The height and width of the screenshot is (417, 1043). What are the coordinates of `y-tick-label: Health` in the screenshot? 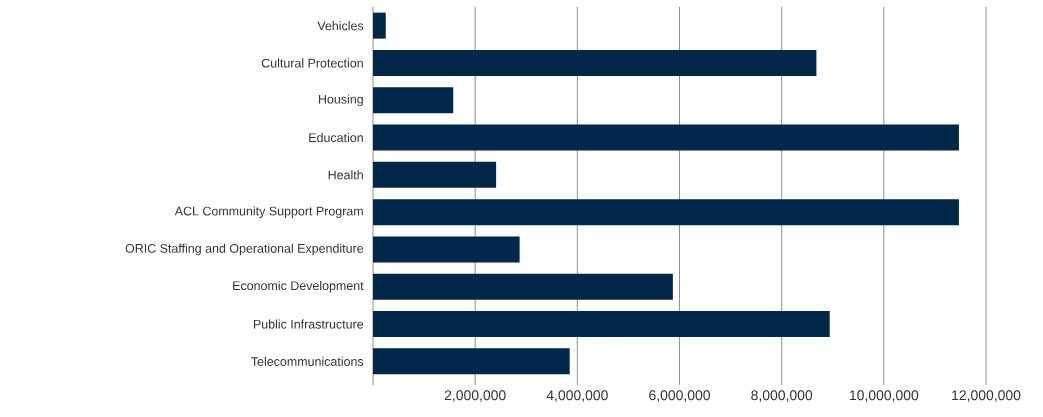 It's located at (345, 175).